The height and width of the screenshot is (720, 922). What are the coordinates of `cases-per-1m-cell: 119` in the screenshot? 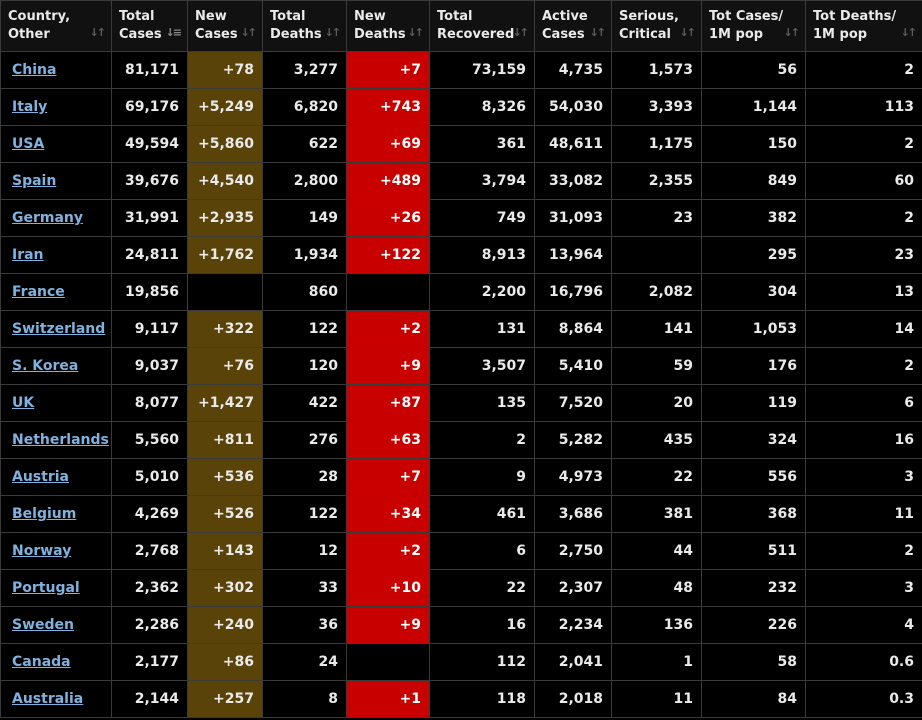 It's located at (753, 403).